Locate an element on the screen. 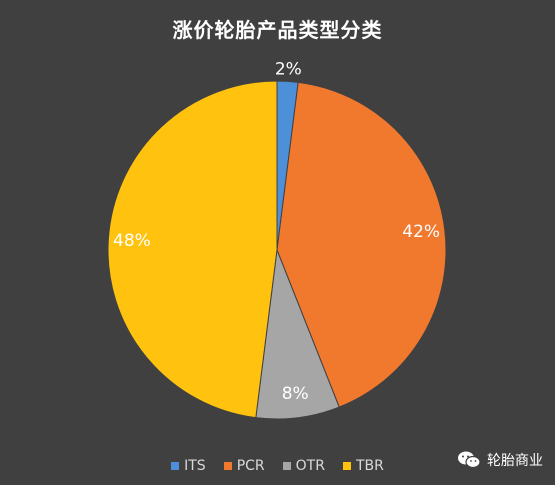 This screenshot has height=485, width=555. legend-item-its: ITS is located at coordinates (188, 466).